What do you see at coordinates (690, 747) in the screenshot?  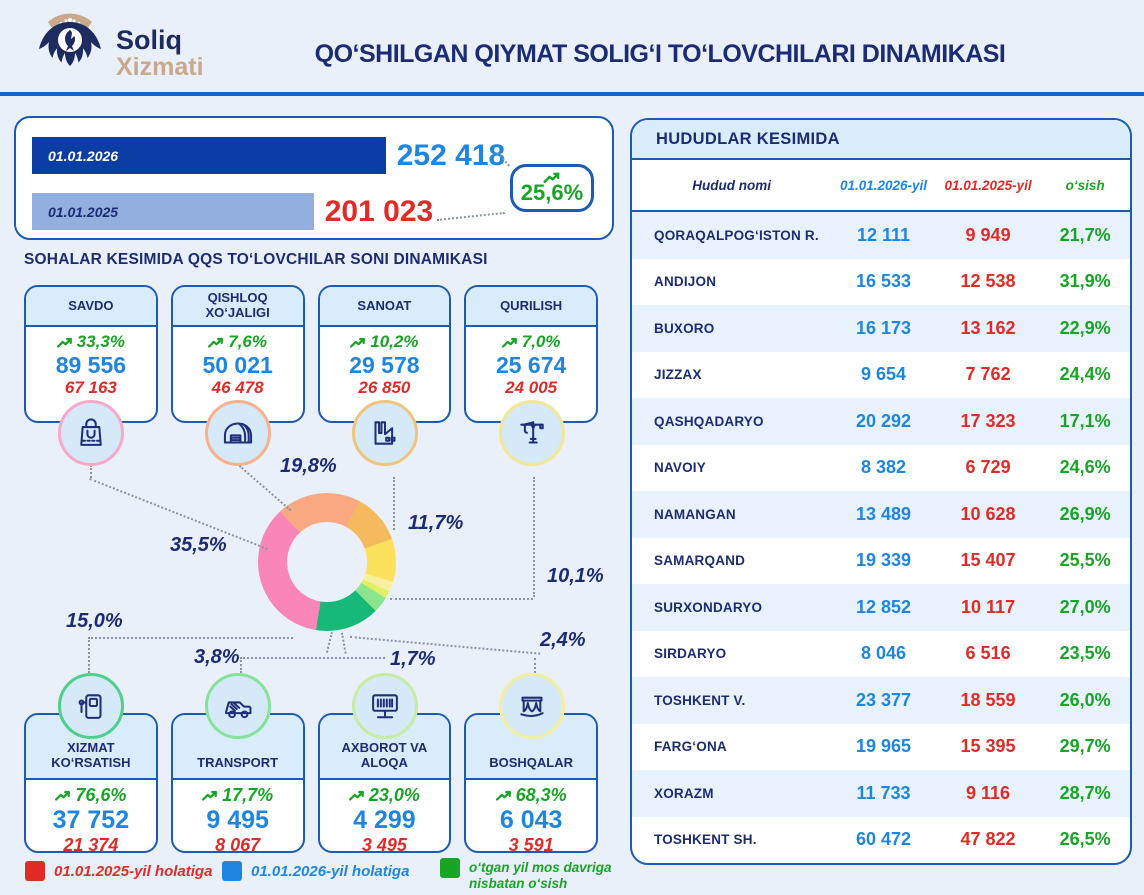 I see `region-name: FARG‘ONA` at bounding box center [690, 747].